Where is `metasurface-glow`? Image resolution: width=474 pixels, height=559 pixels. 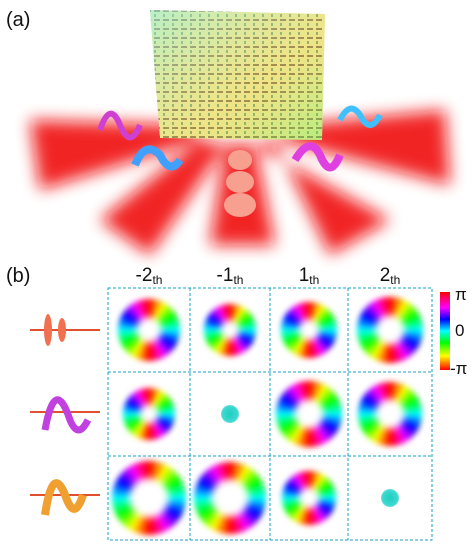 metasurface-glow is located at coordinates (237, 75).